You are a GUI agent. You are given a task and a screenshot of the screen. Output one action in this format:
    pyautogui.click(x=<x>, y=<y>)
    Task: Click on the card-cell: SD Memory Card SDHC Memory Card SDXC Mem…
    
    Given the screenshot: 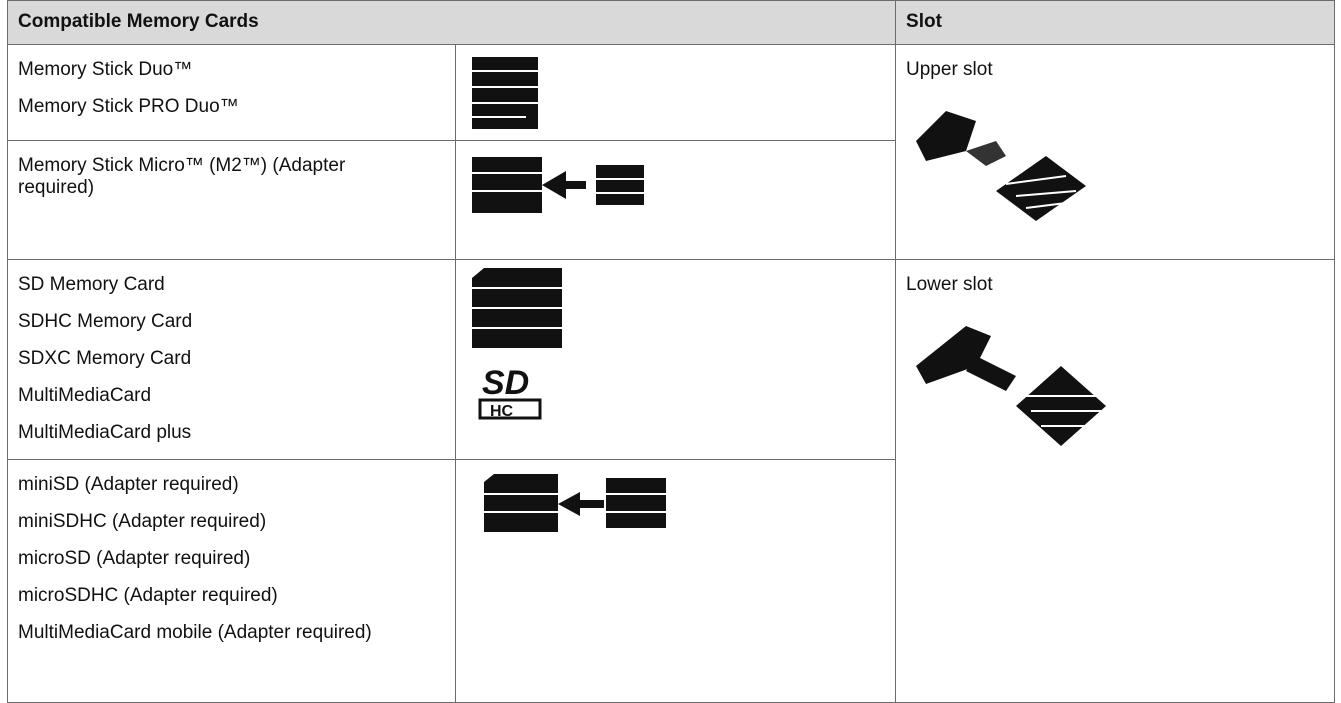 What is the action you would take?
    pyautogui.click(x=231, y=359)
    